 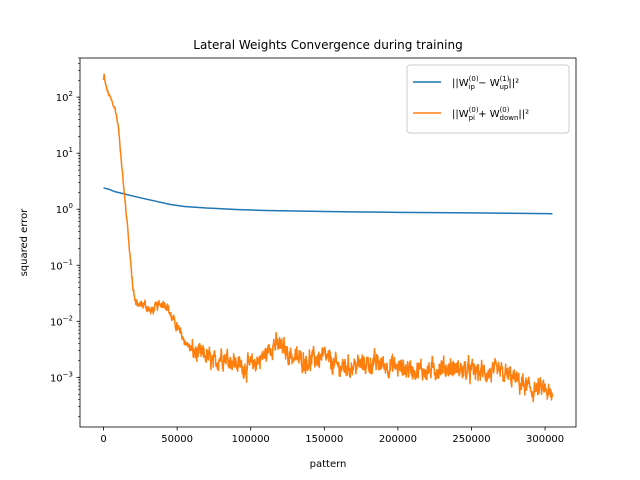 What do you see at coordinates (65, 237) in the screenshot?
I see `y-axis: 10⁻³ 10⁻² 10⁻¹ 10⁰ 10¹ 10²` at bounding box center [65, 237].